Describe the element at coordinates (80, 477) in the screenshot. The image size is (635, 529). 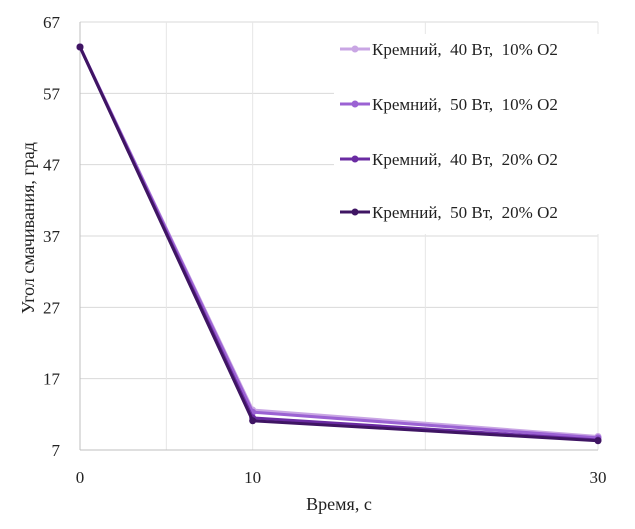
I see `x-tick-label: 0` at that location.